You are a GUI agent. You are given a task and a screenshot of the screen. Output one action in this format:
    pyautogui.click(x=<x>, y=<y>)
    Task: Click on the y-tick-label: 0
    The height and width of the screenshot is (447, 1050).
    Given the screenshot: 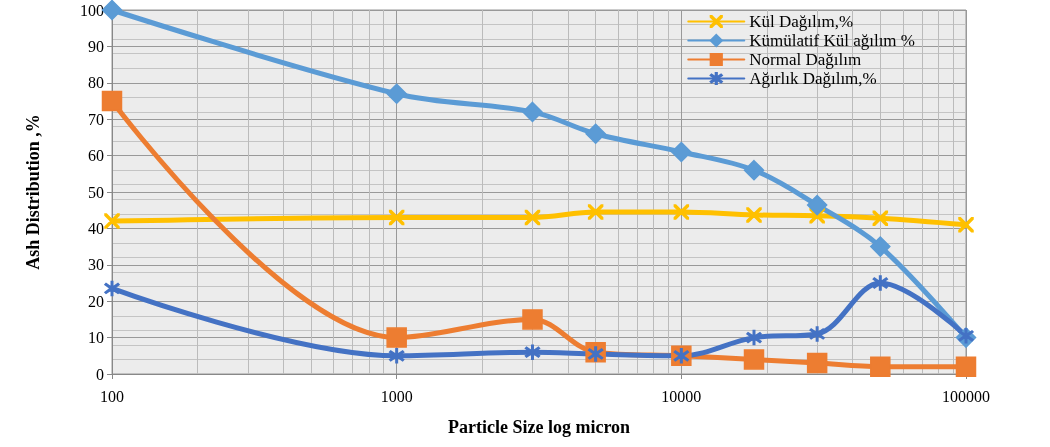 What is the action you would take?
    pyautogui.click(x=100, y=374)
    